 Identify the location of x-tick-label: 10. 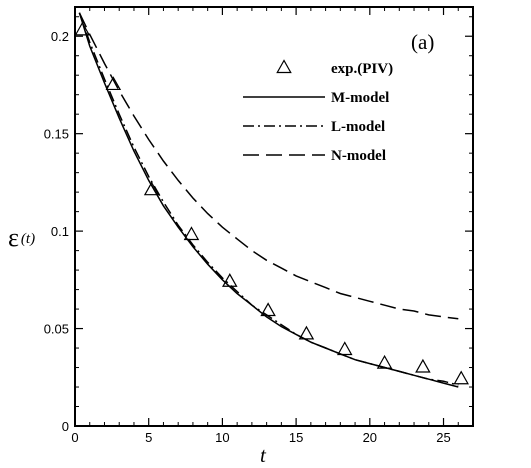
(222, 437).